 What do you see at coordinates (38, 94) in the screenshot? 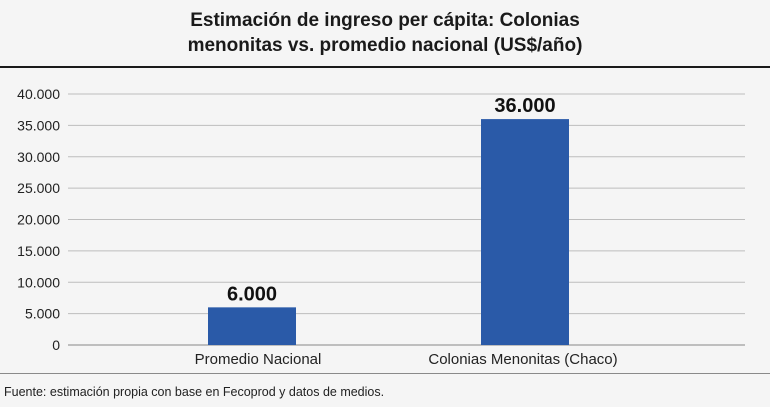
I see `y-tick-label: 40.000` at bounding box center [38, 94].